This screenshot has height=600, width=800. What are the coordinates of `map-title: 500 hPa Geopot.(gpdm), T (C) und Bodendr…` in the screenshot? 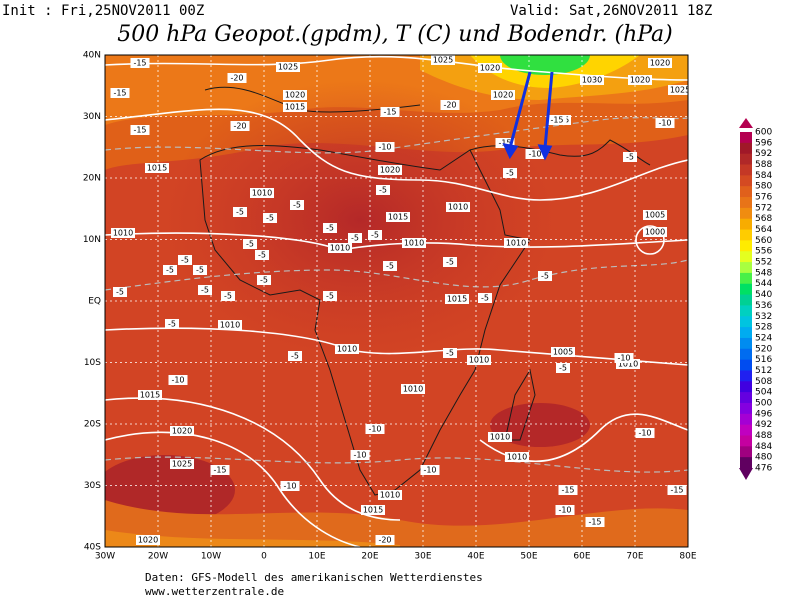 It's located at (395, 34).